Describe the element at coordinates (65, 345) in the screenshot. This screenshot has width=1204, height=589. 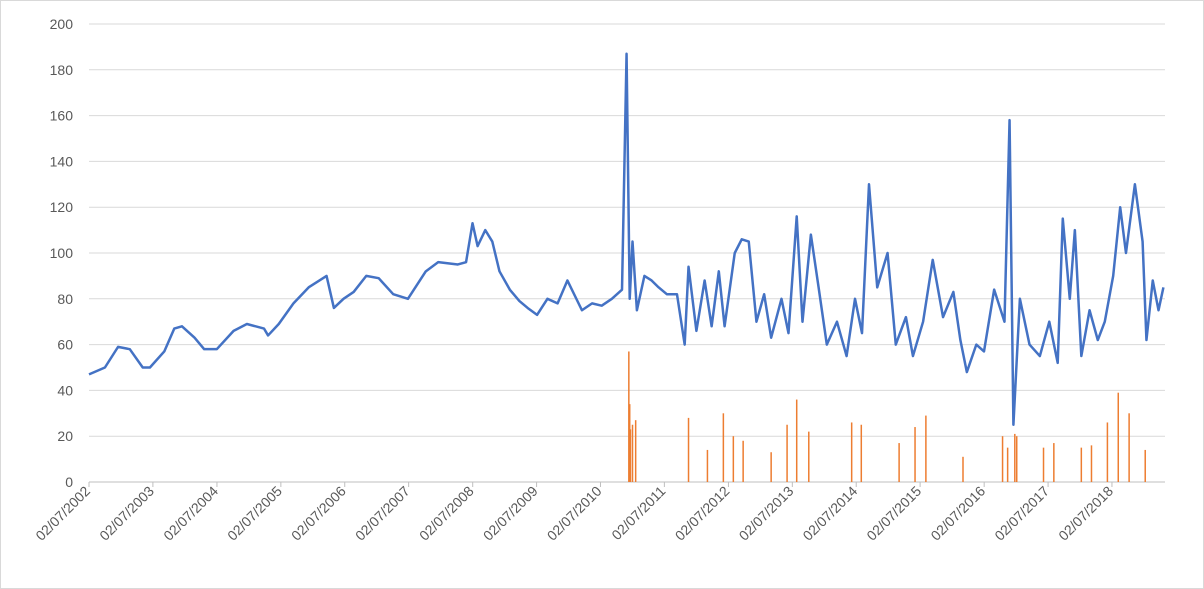
I see `y-tick-label: 60` at that location.